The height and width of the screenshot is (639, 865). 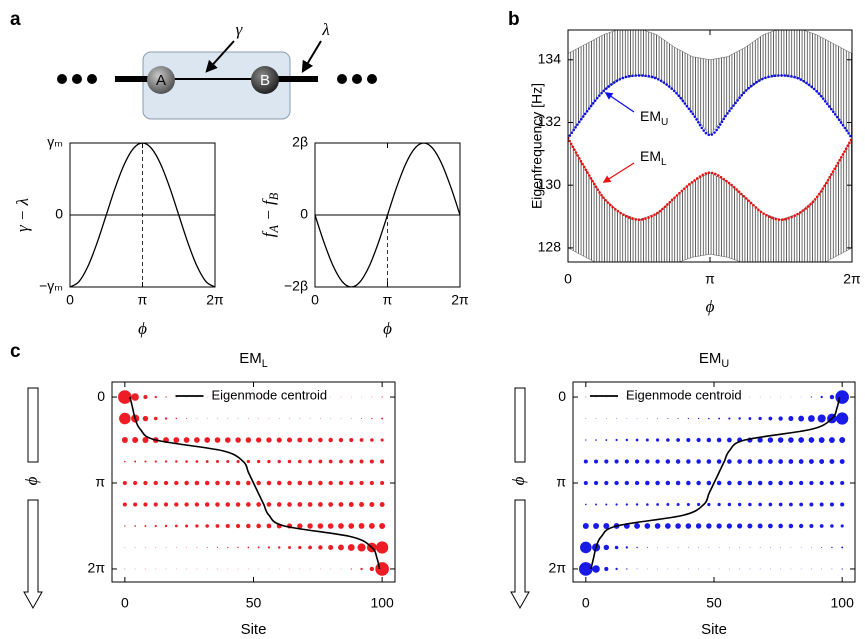 What do you see at coordinates (268, 211) in the screenshot?
I see `y-axis-label-part: − f` at bounding box center [268, 211].